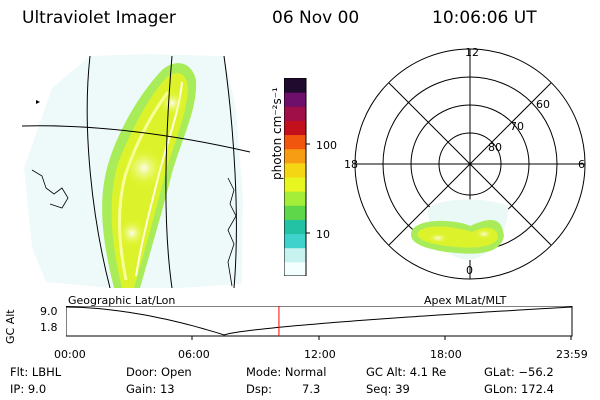 Image resolution: width=600 pixels, height=400 pixels. What do you see at coordinates (99, 18) in the screenshot?
I see `instrument-title: Ultraviolet Imager` at bounding box center [99, 18].